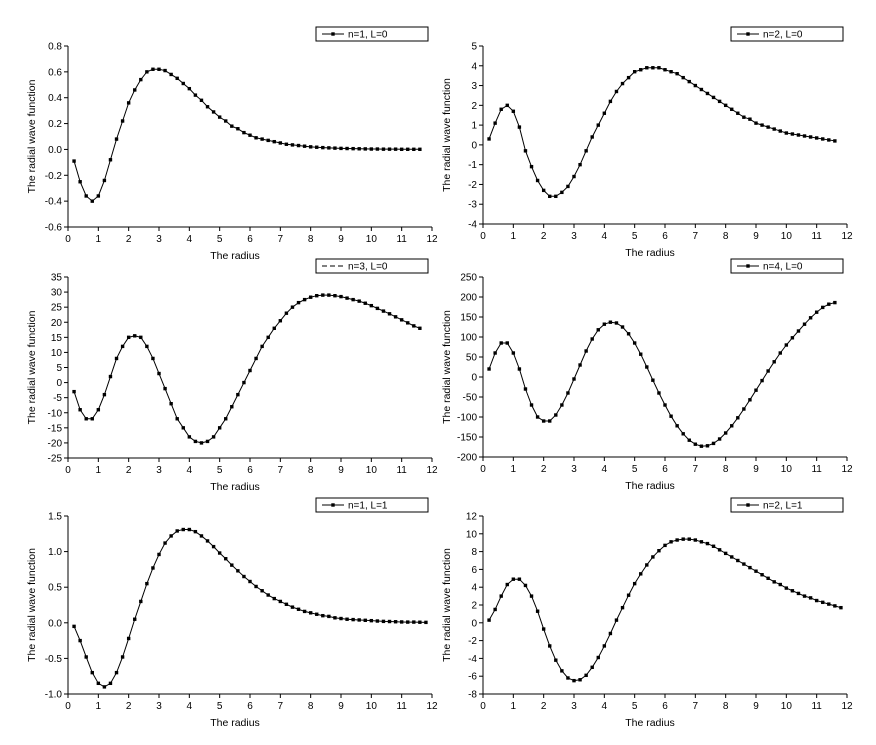 This screenshot has width=876, height=745. What do you see at coordinates (129, 706) in the screenshot?
I see `x-tick-label: 2` at bounding box center [129, 706].